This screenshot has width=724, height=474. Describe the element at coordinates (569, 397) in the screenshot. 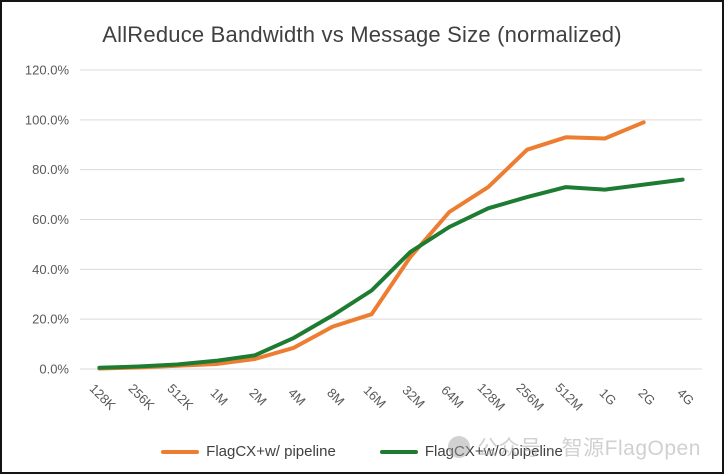

I see `x-tick-label: 512M` at that location.